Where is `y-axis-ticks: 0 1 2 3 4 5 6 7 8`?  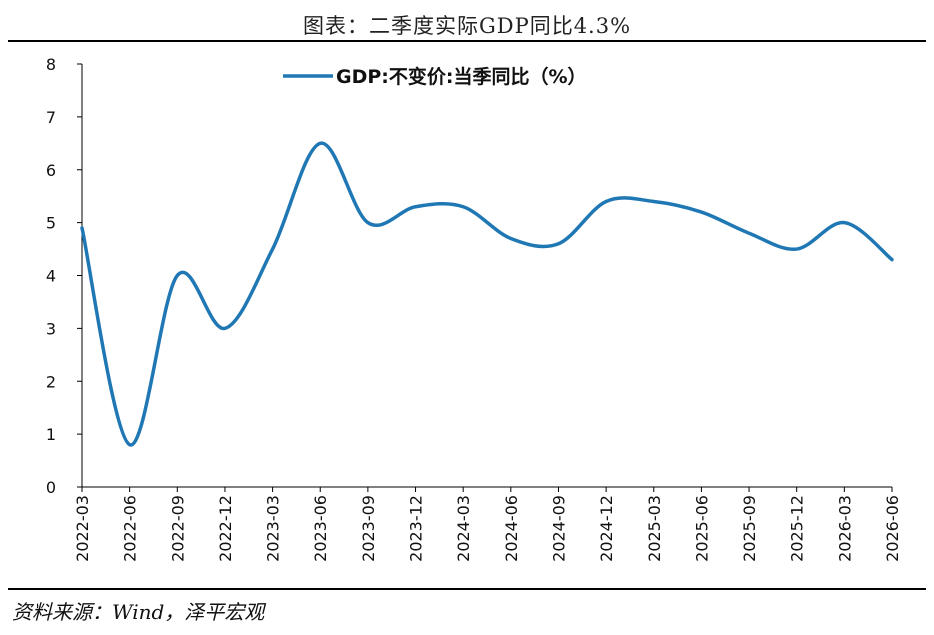 y-axis-ticks: 0 1 2 3 4 5 6 7 8 is located at coordinates (64, 276).